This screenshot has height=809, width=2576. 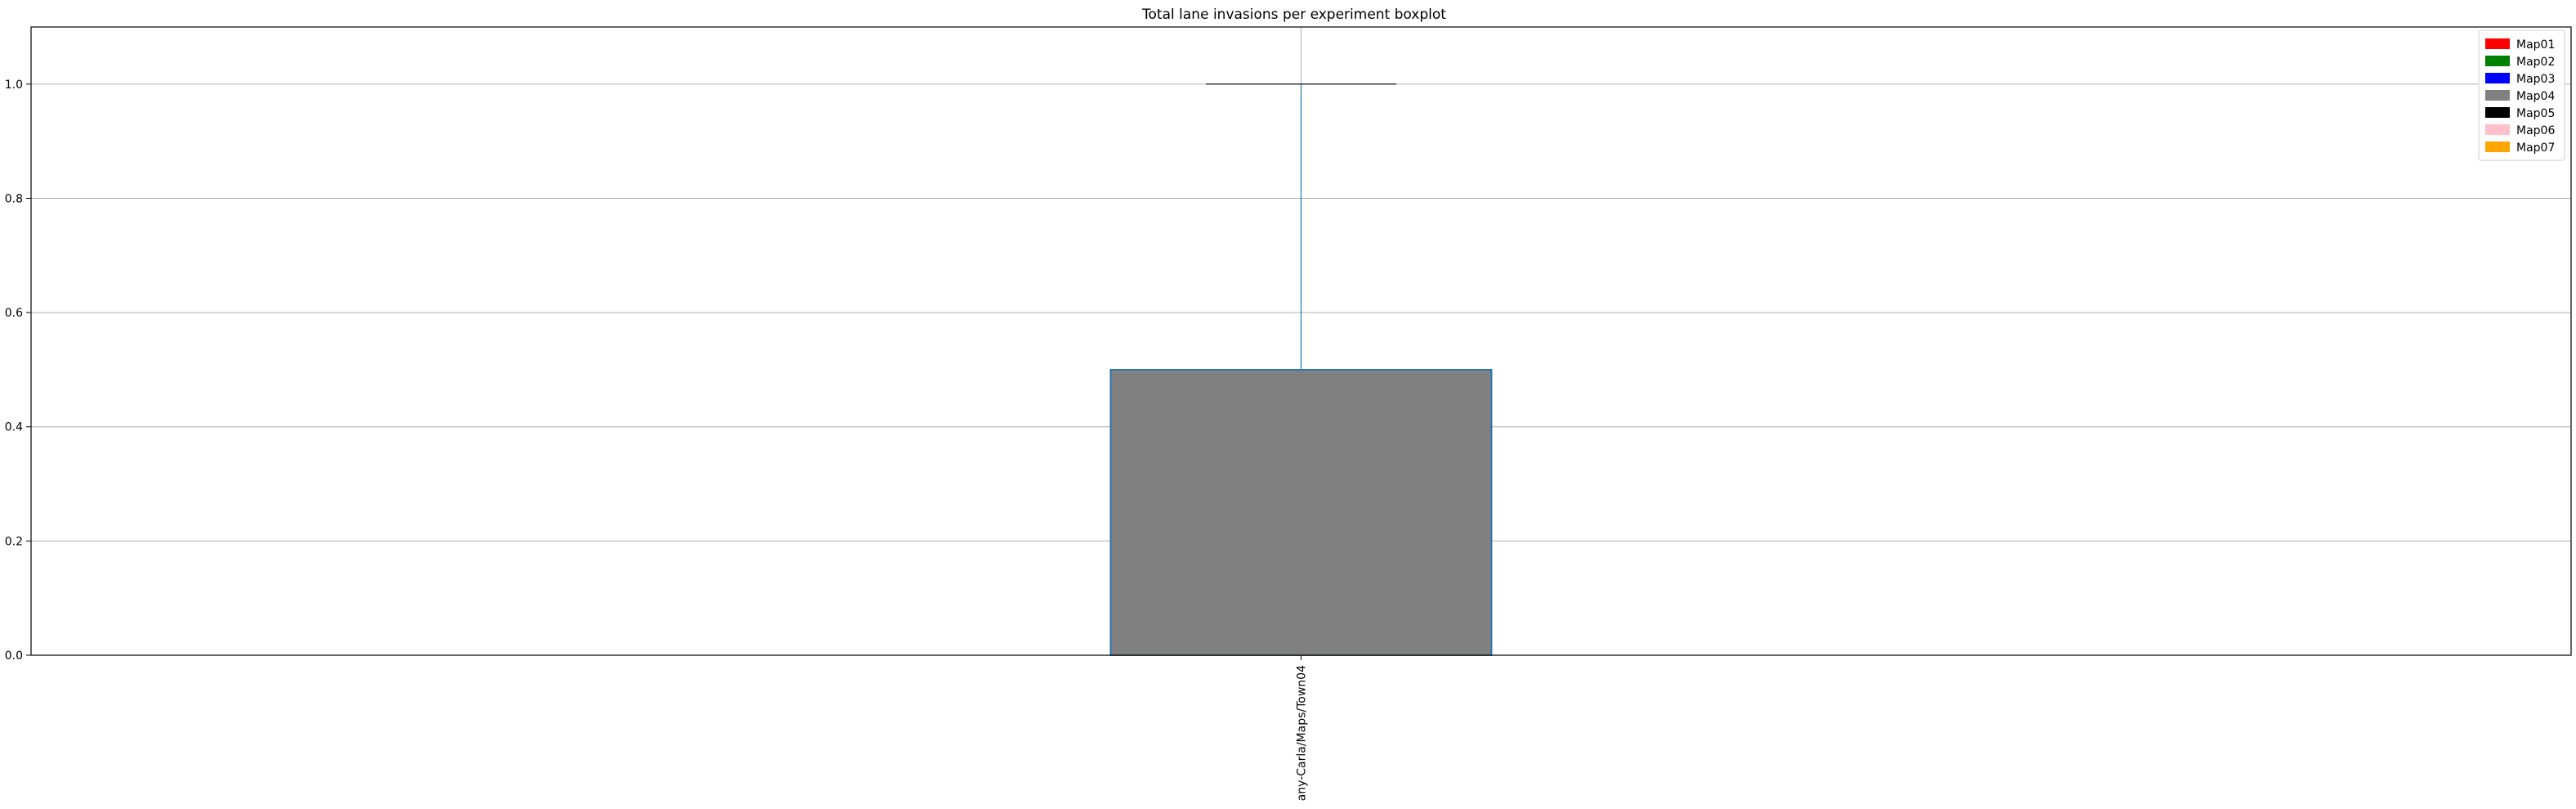 I want to click on legend-label: Map07, so click(x=2535, y=148).